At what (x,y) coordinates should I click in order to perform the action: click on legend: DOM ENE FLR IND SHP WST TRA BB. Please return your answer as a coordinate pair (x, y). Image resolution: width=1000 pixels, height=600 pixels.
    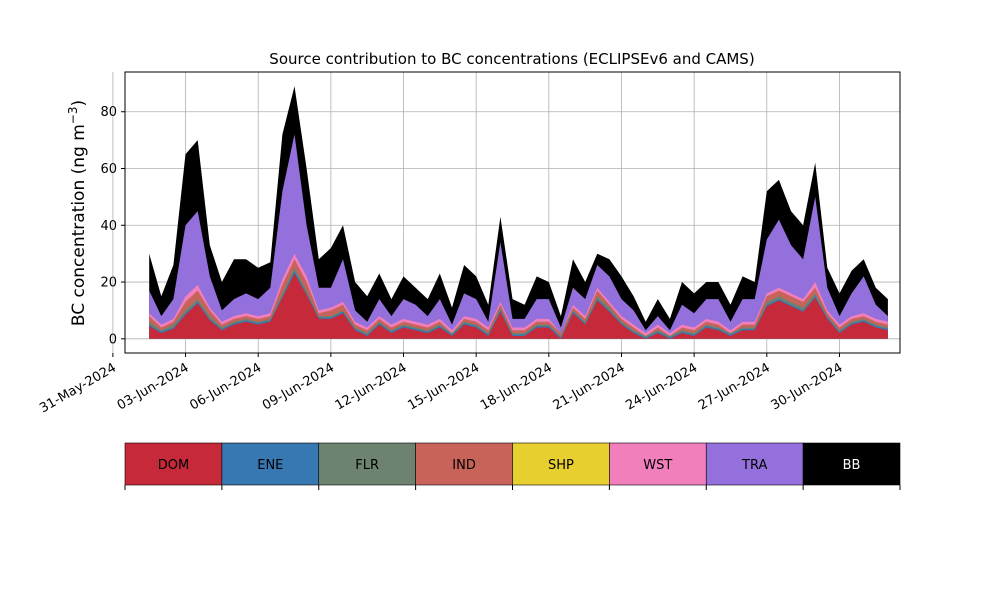
    Looking at the image, I should click on (512, 466).